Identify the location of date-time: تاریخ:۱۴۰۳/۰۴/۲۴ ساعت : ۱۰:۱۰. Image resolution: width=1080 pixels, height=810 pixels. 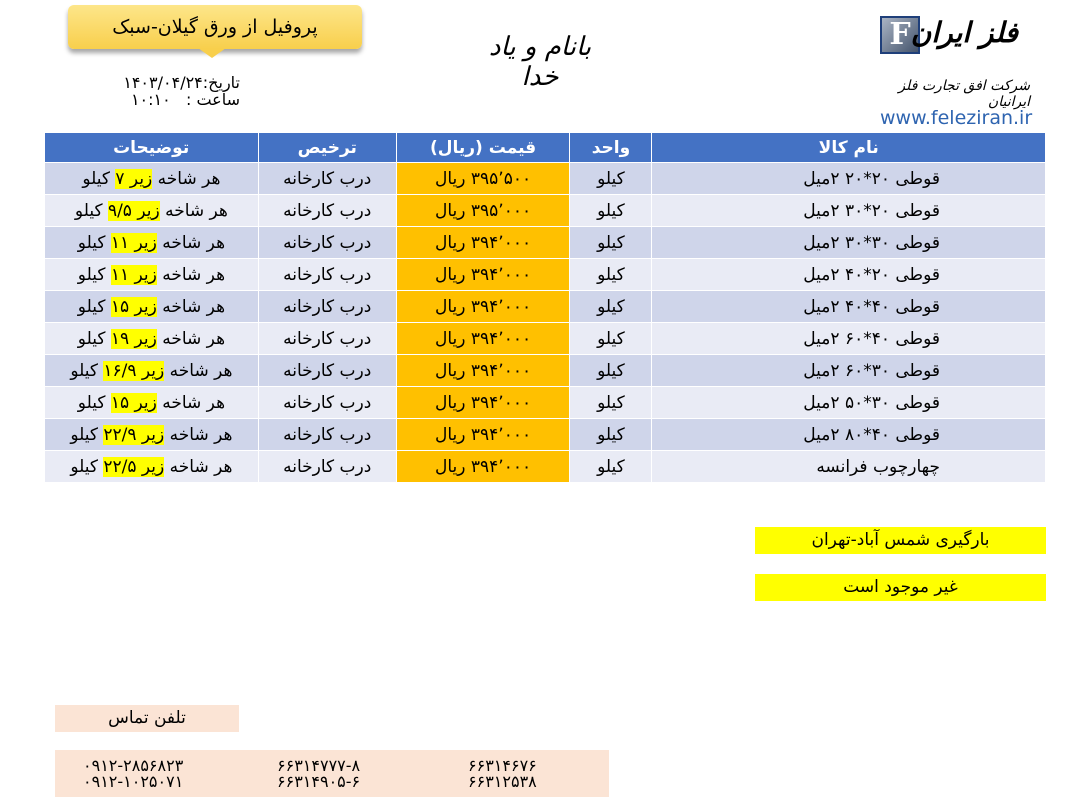
(162, 91).